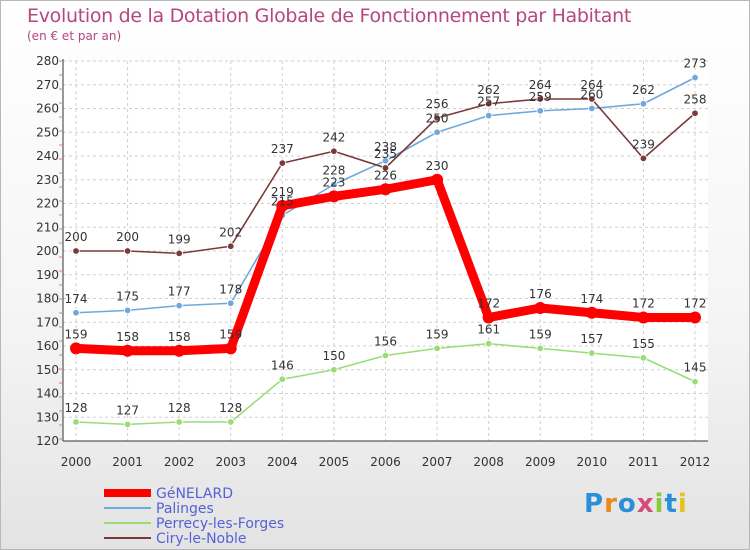 This screenshot has height=550, width=750. I want to click on data-label: 146, so click(282, 365).